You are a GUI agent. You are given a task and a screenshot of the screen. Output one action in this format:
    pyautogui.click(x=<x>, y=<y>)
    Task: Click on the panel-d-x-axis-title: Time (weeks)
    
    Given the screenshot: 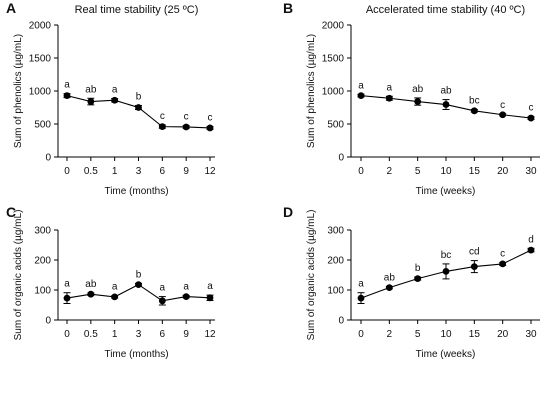 What is the action you would take?
    pyautogui.click(x=446, y=354)
    